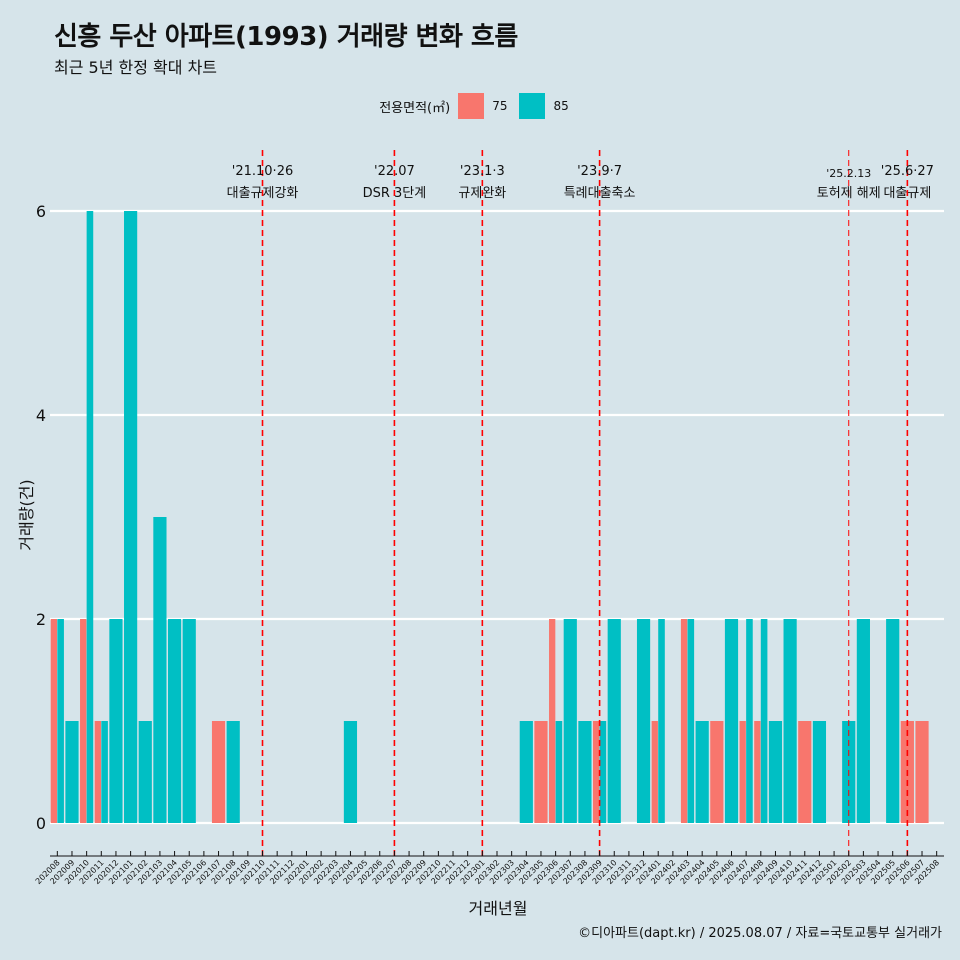  Describe the element at coordinates (136, 67) in the screenshot. I see `chart-subtitle: 최근 5년 한정 확대 차트` at that location.